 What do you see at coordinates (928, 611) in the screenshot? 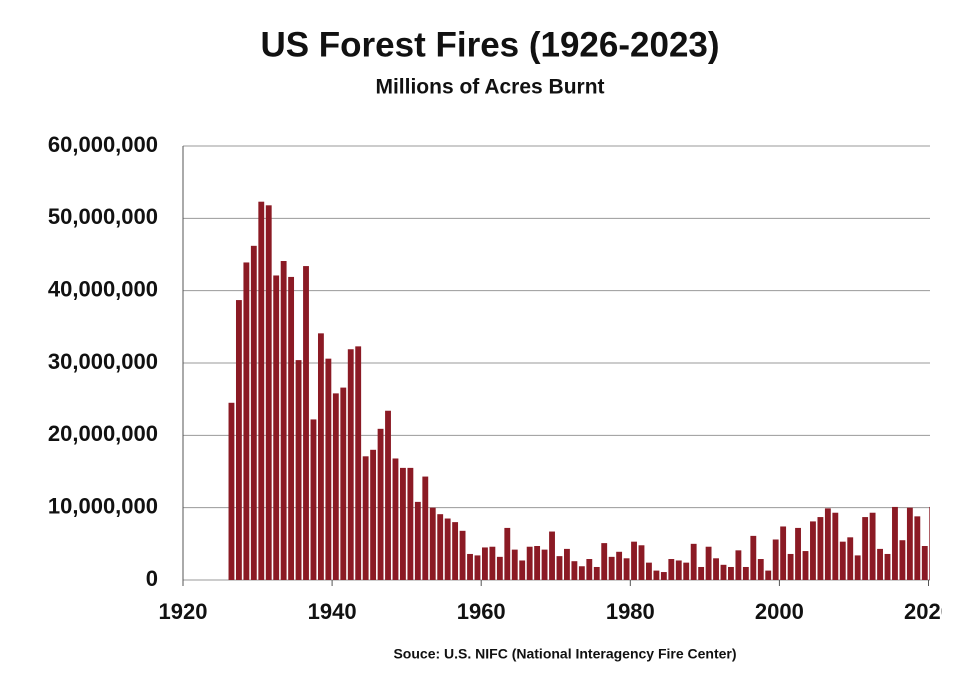
I see `x-tick-label: 2020` at bounding box center [928, 611].